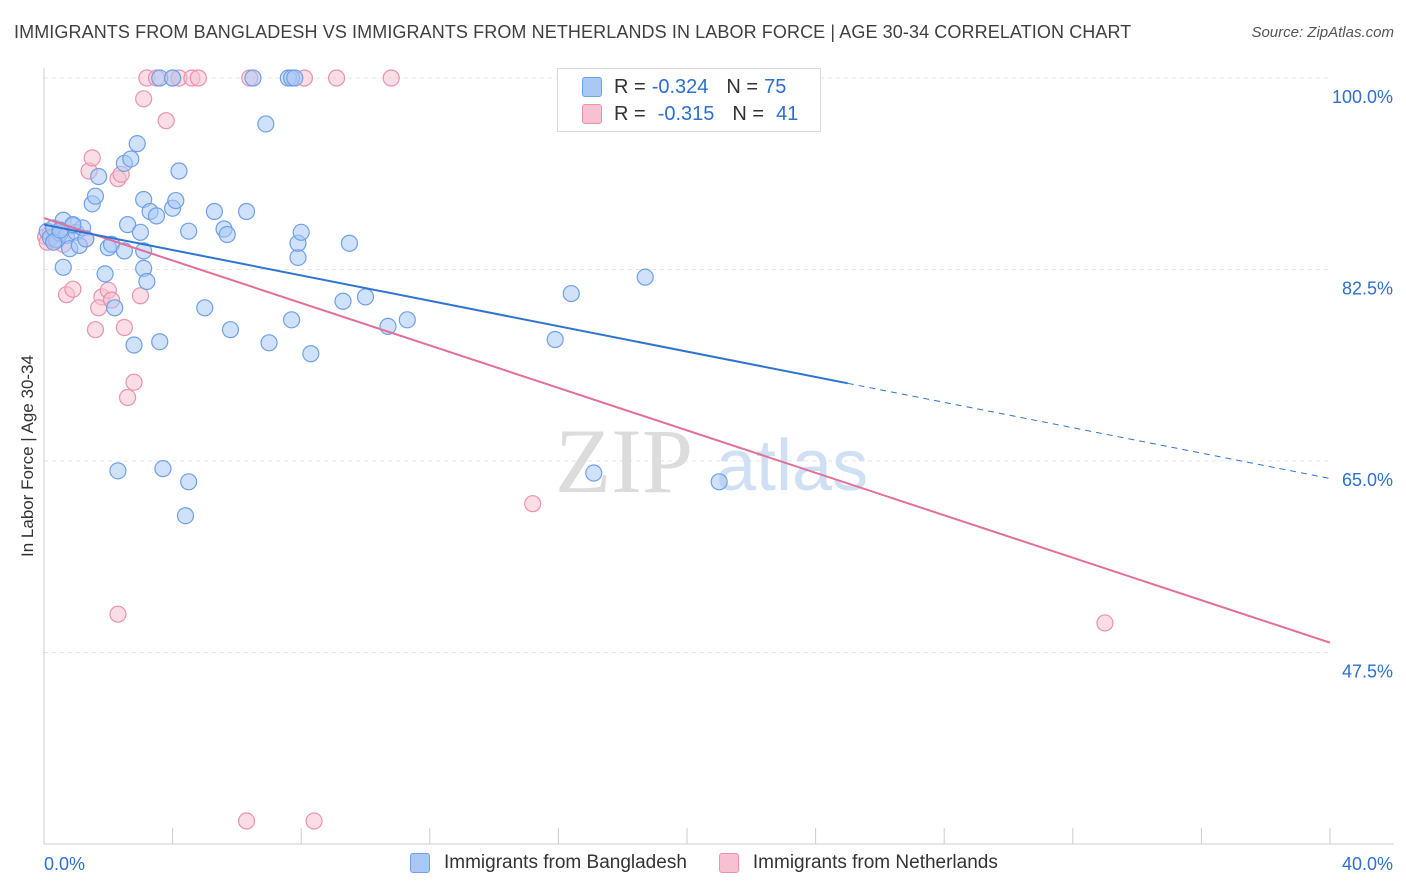 This screenshot has width=1406, height=892. I want to click on legend-item-netherlands: Immigrants from Netherlands, so click(858, 863).